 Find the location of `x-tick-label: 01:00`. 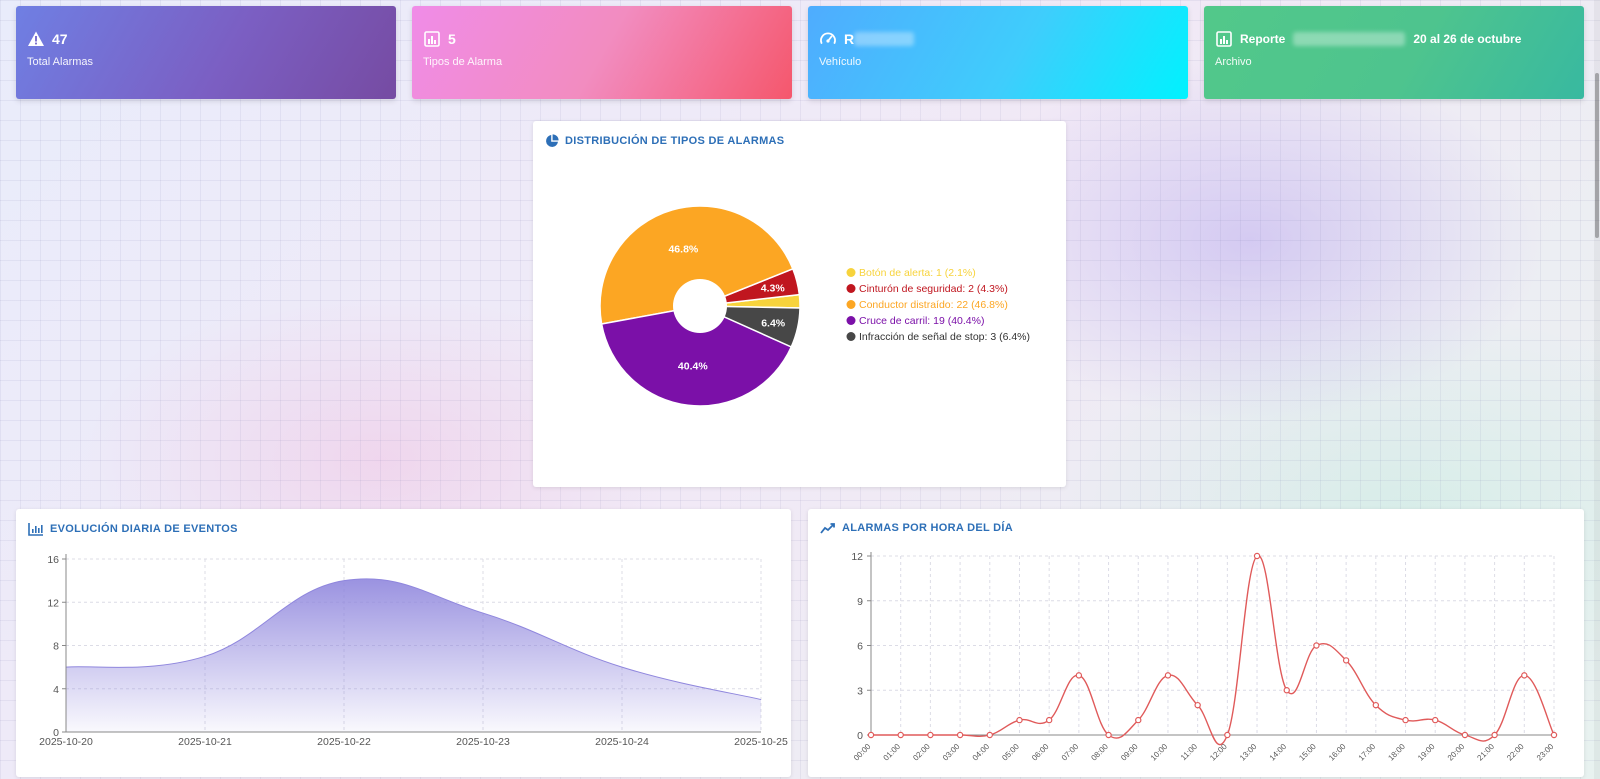

x-tick-label: 01:00 is located at coordinates (892, 752).